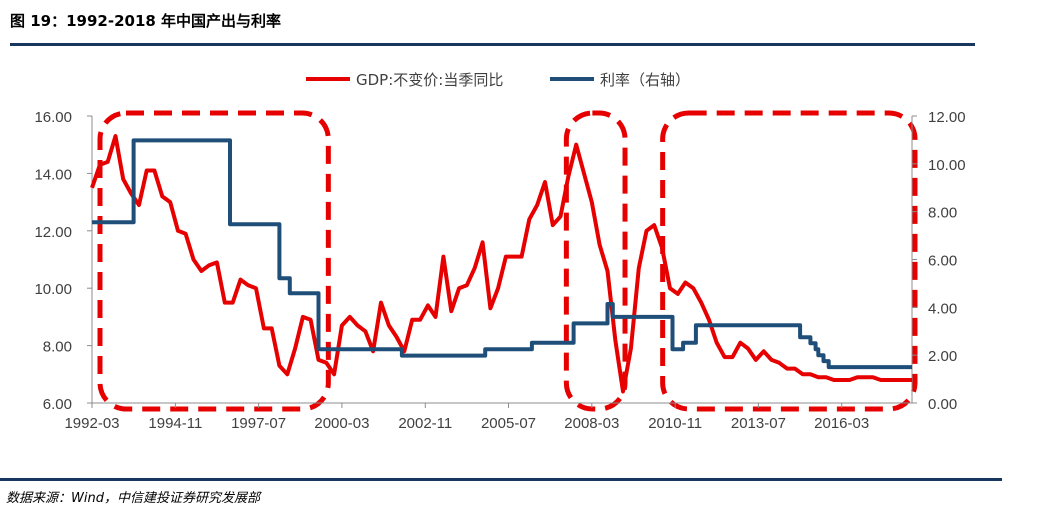 This screenshot has width=1038, height=517. Describe the element at coordinates (133, 498) in the screenshot. I see `source-note: 数据来源：Wind，中信建投证券研究发展部` at that location.